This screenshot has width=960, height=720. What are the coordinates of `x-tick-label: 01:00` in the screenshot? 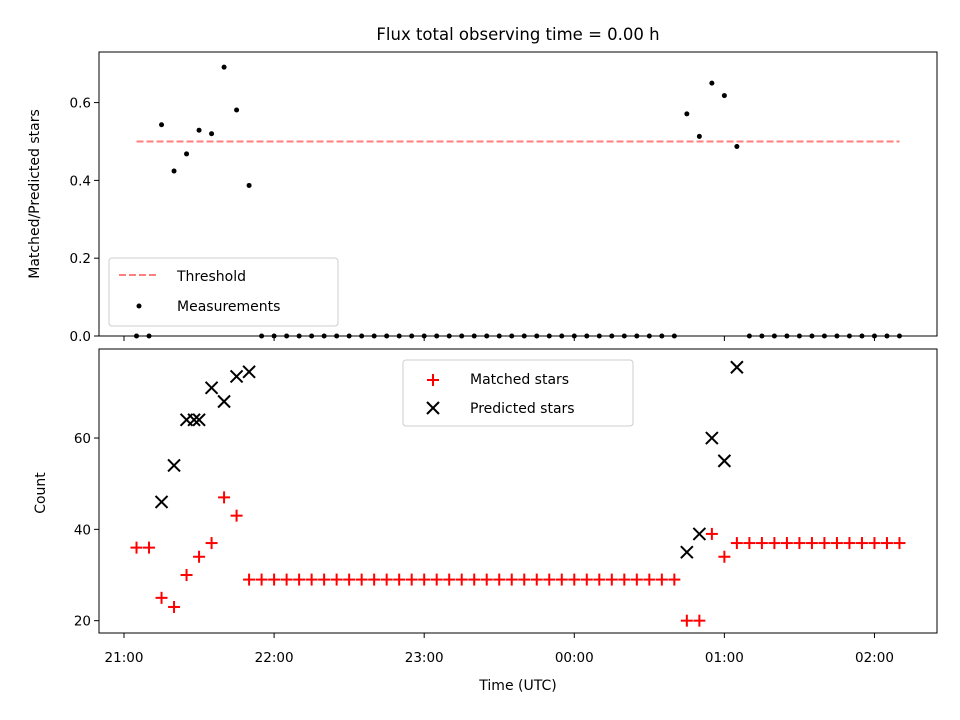 It's located at (724, 658).